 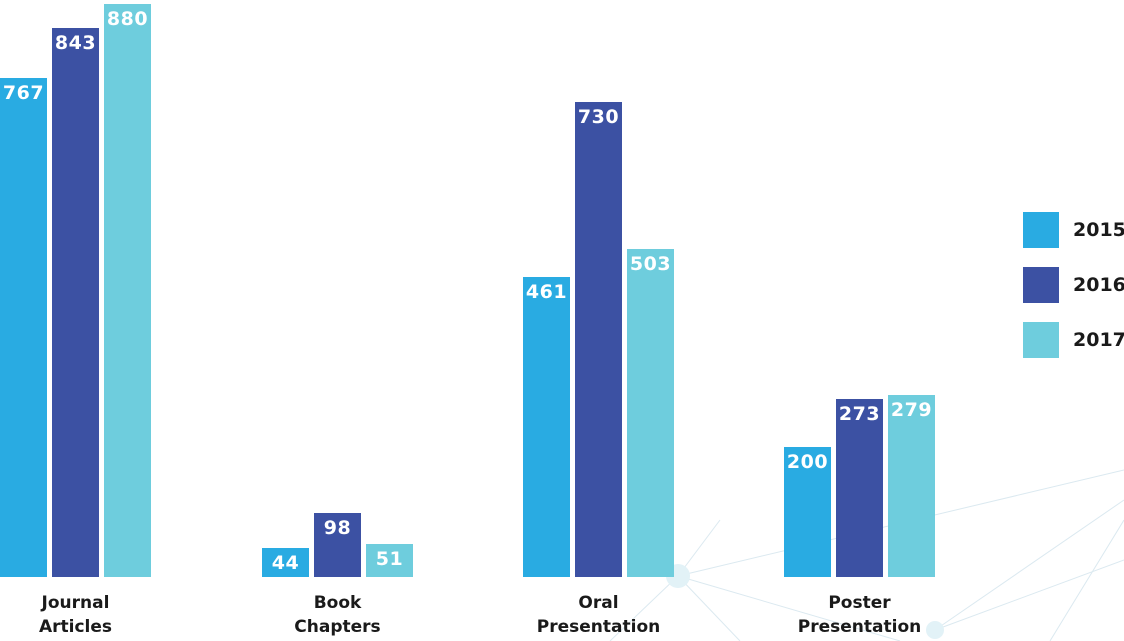 I want to click on bar-2015-2: 461, so click(x=546, y=426).